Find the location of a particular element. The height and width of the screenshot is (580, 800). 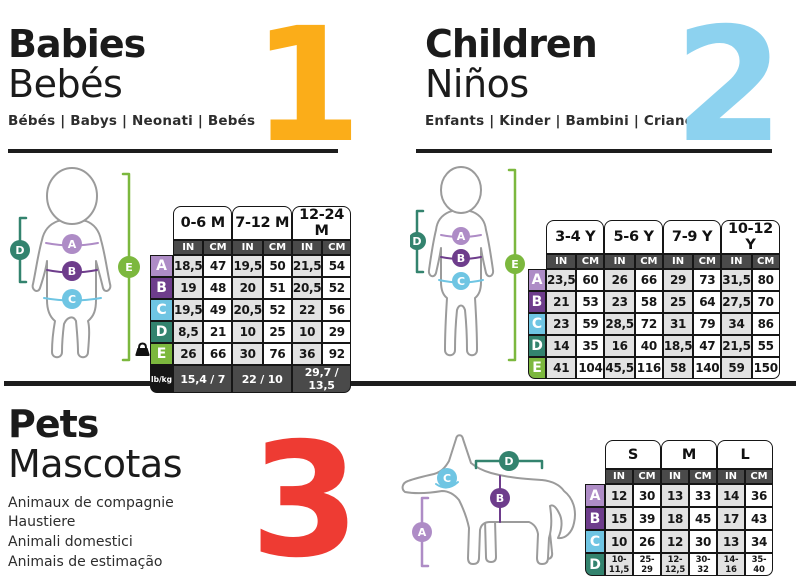

baby-marker-c-label: C is located at coordinates (72, 299).